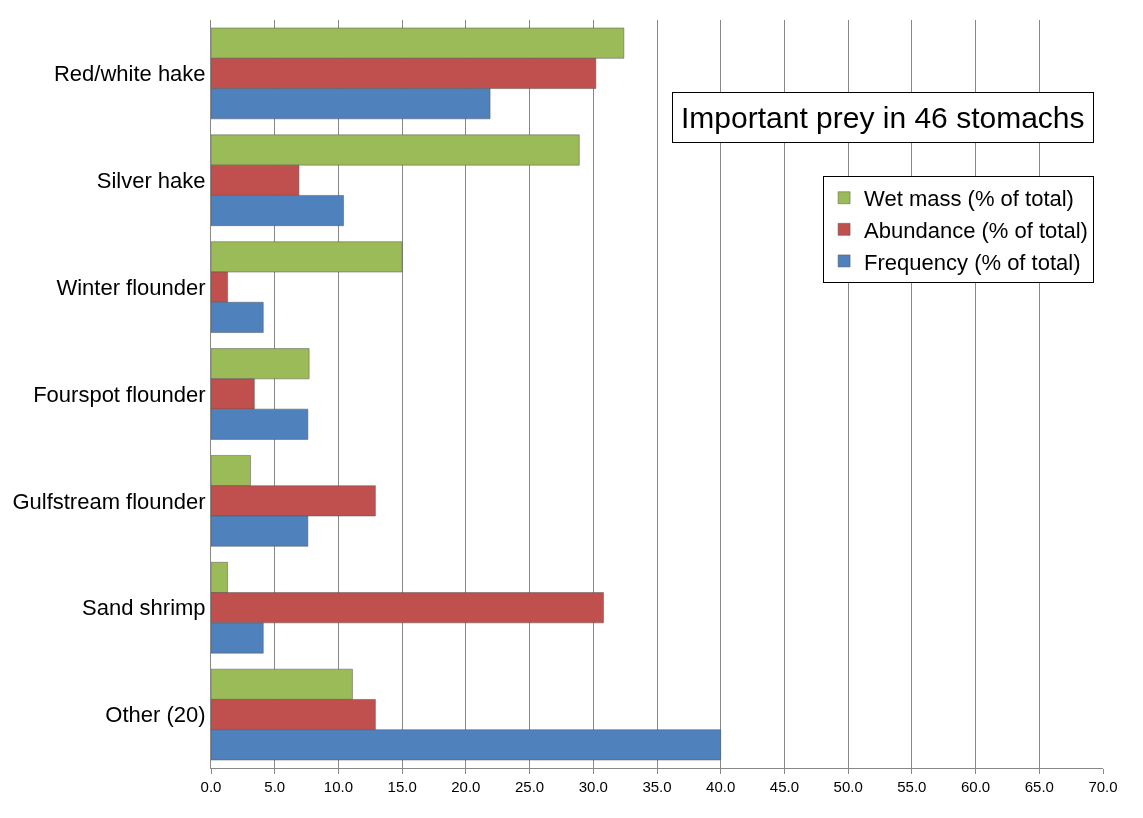 This screenshot has height=818, width=1143. I want to click on x-tick-label: 60.0, so click(975, 786).